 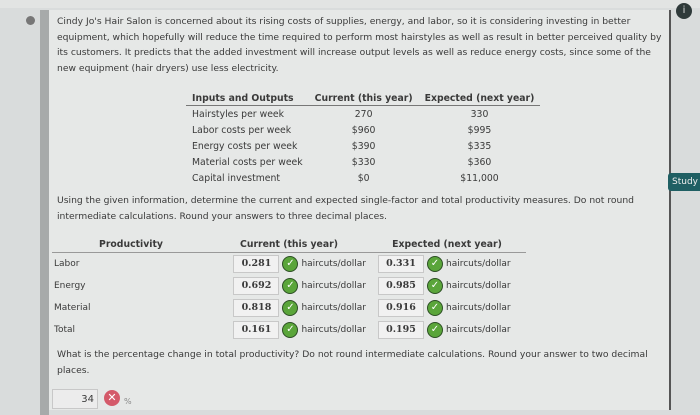 What do you see at coordinates (256, 330) in the screenshot?
I see `current-input: 0.161` at bounding box center [256, 330].